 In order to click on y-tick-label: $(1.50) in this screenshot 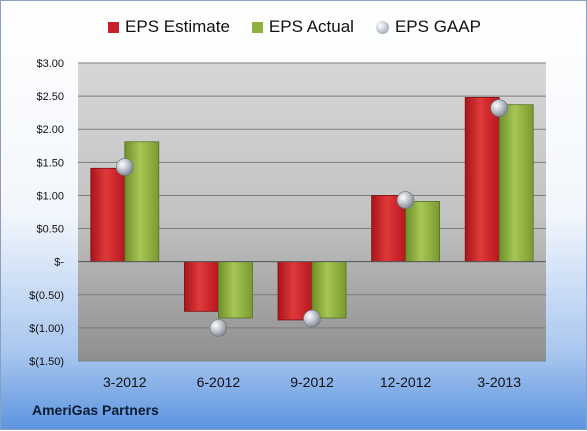, I will do `click(46, 362)`.